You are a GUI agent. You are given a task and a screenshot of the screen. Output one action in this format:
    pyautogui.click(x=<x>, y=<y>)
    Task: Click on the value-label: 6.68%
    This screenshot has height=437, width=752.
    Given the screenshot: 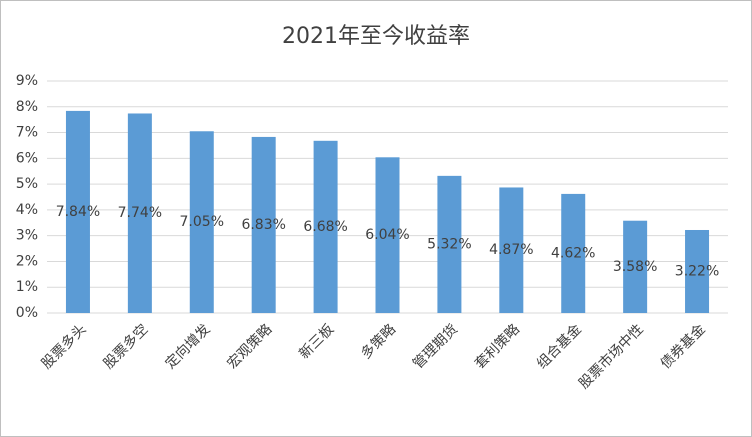 What is the action you would take?
    pyautogui.click(x=325, y=227)
    